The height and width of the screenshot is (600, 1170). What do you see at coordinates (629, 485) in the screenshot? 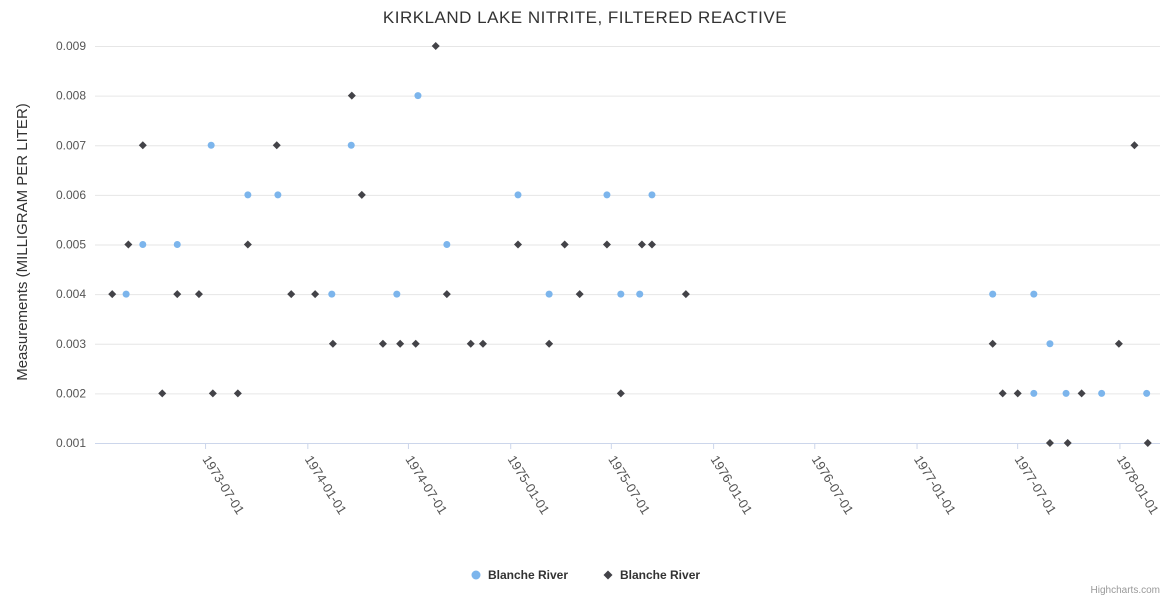
I see `x-tick-label: 1975-07-01` at bounding box center [629, 485].